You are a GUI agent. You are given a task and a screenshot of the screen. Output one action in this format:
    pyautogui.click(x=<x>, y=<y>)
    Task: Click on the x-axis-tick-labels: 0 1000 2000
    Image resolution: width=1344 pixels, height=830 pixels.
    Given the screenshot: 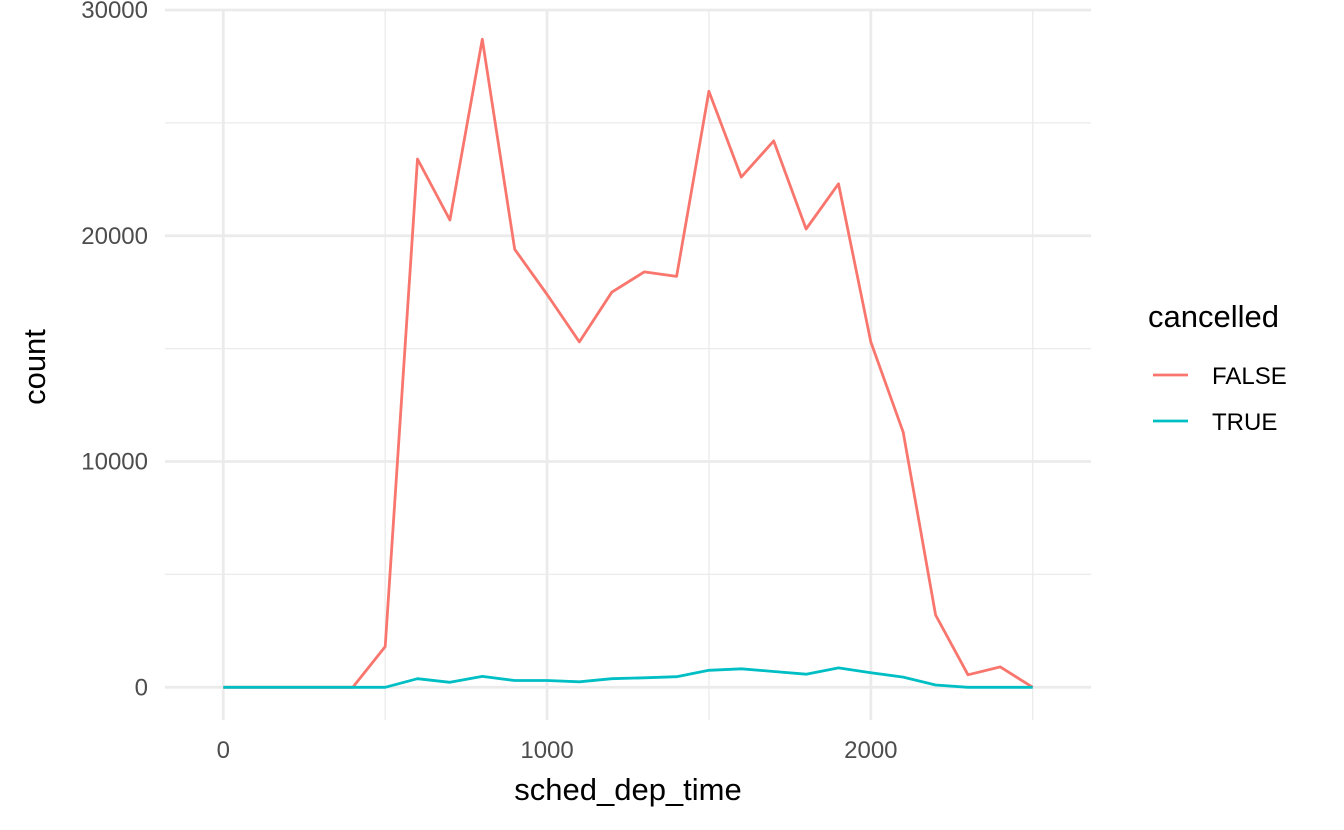 What is the action you would take?
    pyautogui.click(x=557, y=750)
    